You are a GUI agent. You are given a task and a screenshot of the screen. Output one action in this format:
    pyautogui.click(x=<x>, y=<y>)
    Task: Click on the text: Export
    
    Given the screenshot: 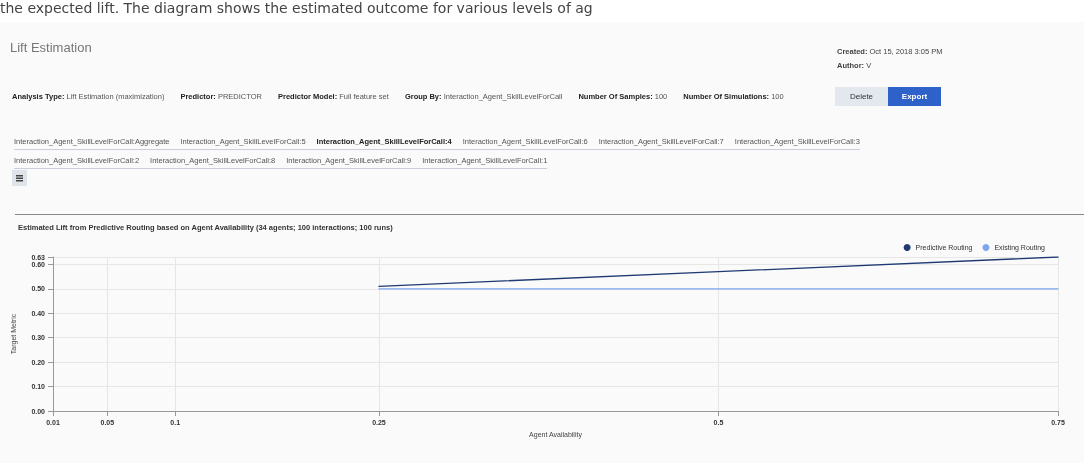 What is the action you would take?
    pyautogui.click(x=914, y=96)
    